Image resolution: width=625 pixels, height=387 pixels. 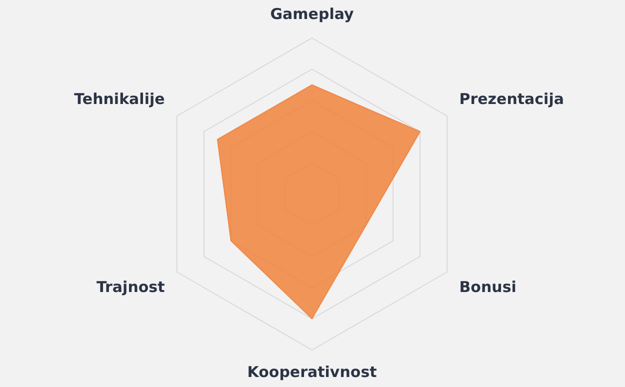 What do you see at coordinates (487, 287) in the screenshot?
I see `spoke-label: Bonusi` at bounding box center [487, 287].